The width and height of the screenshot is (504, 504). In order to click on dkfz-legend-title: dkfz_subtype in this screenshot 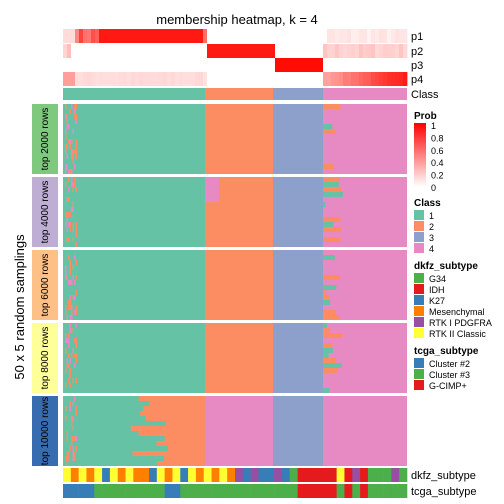, I will do `click(446, 266)`.